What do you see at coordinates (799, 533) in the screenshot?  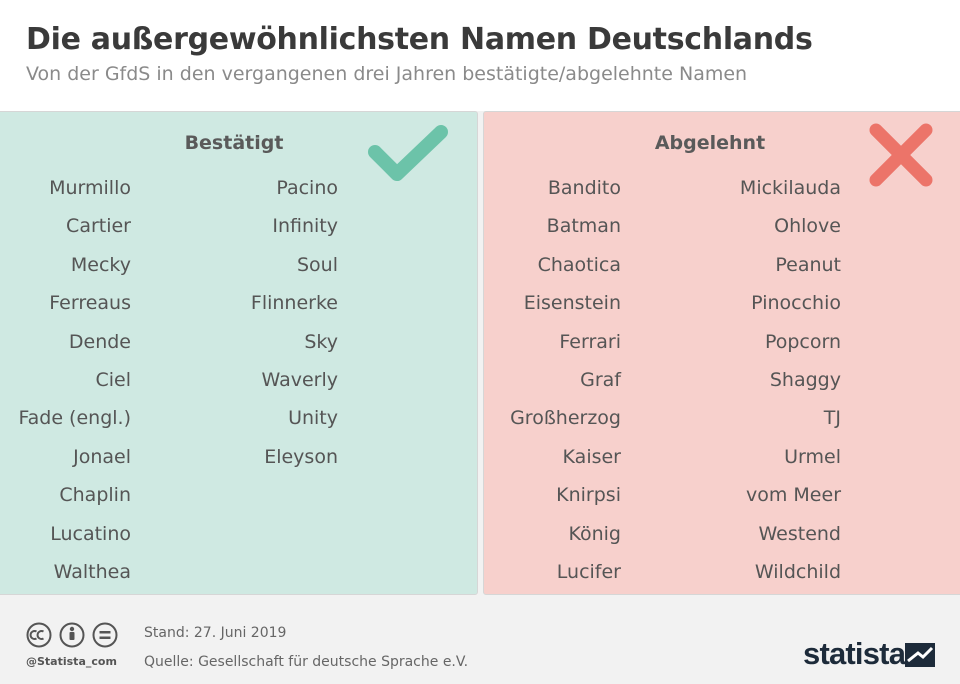 I see `list-item: Westend` at bounding box center [799, 533].